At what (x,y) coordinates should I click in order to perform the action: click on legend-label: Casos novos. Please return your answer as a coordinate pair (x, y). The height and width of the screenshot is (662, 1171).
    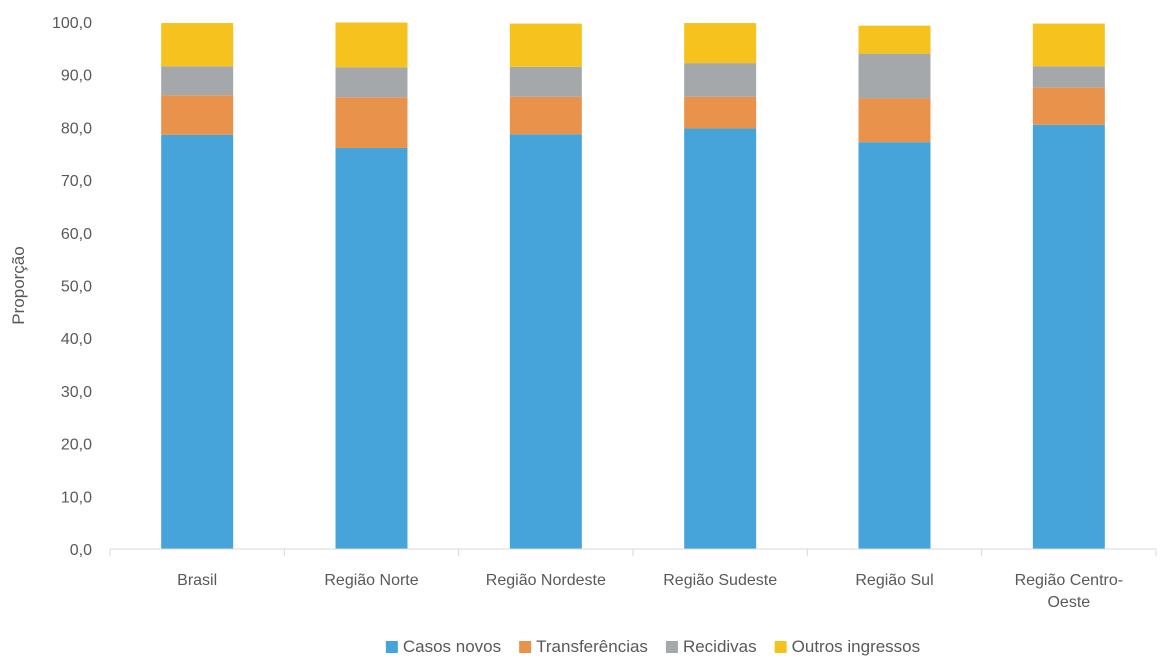
    Looking at the image, I should click on (452, 646).